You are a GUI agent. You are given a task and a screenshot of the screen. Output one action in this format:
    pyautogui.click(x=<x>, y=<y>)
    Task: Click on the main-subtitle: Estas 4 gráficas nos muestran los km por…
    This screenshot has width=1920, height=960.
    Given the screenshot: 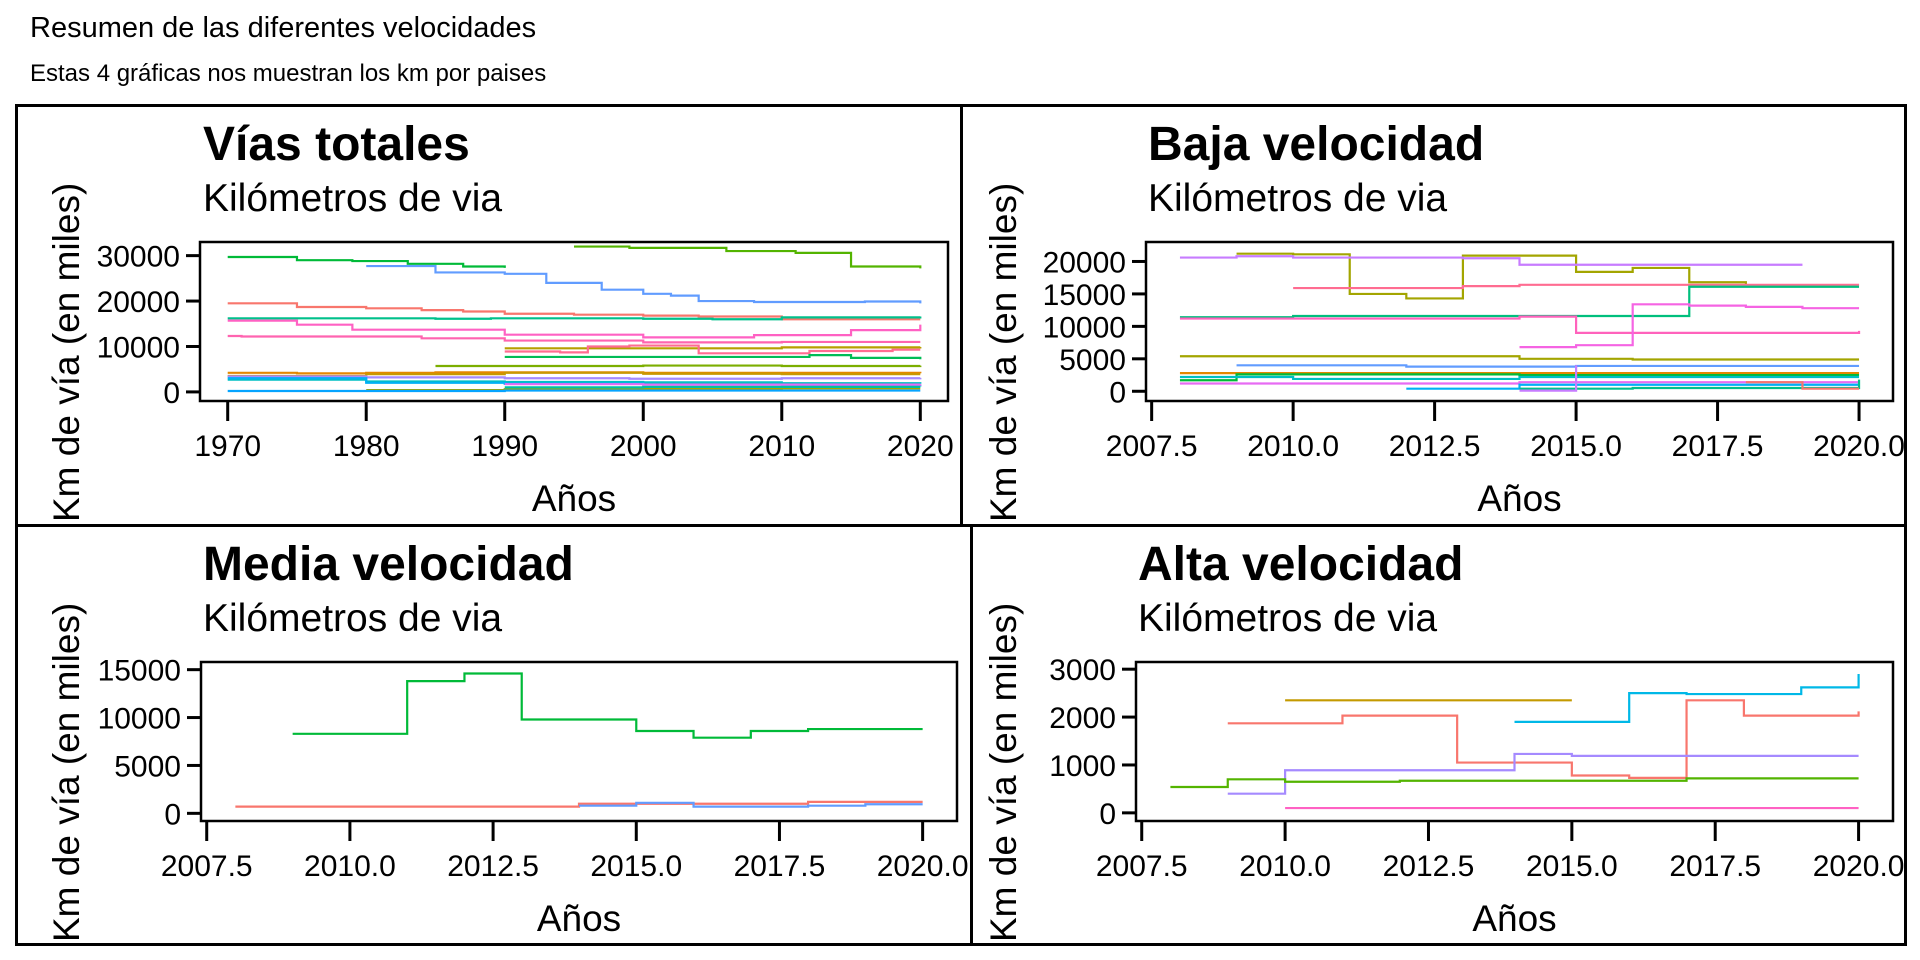 What is the action you would take?
    pyautogui.click(x=288, y=73)
    